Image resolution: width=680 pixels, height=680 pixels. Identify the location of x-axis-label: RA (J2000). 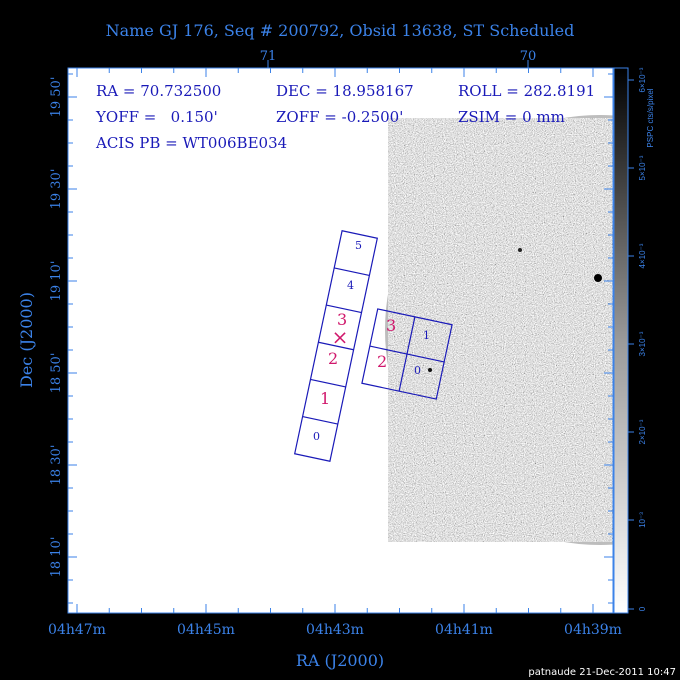
(340, 660).